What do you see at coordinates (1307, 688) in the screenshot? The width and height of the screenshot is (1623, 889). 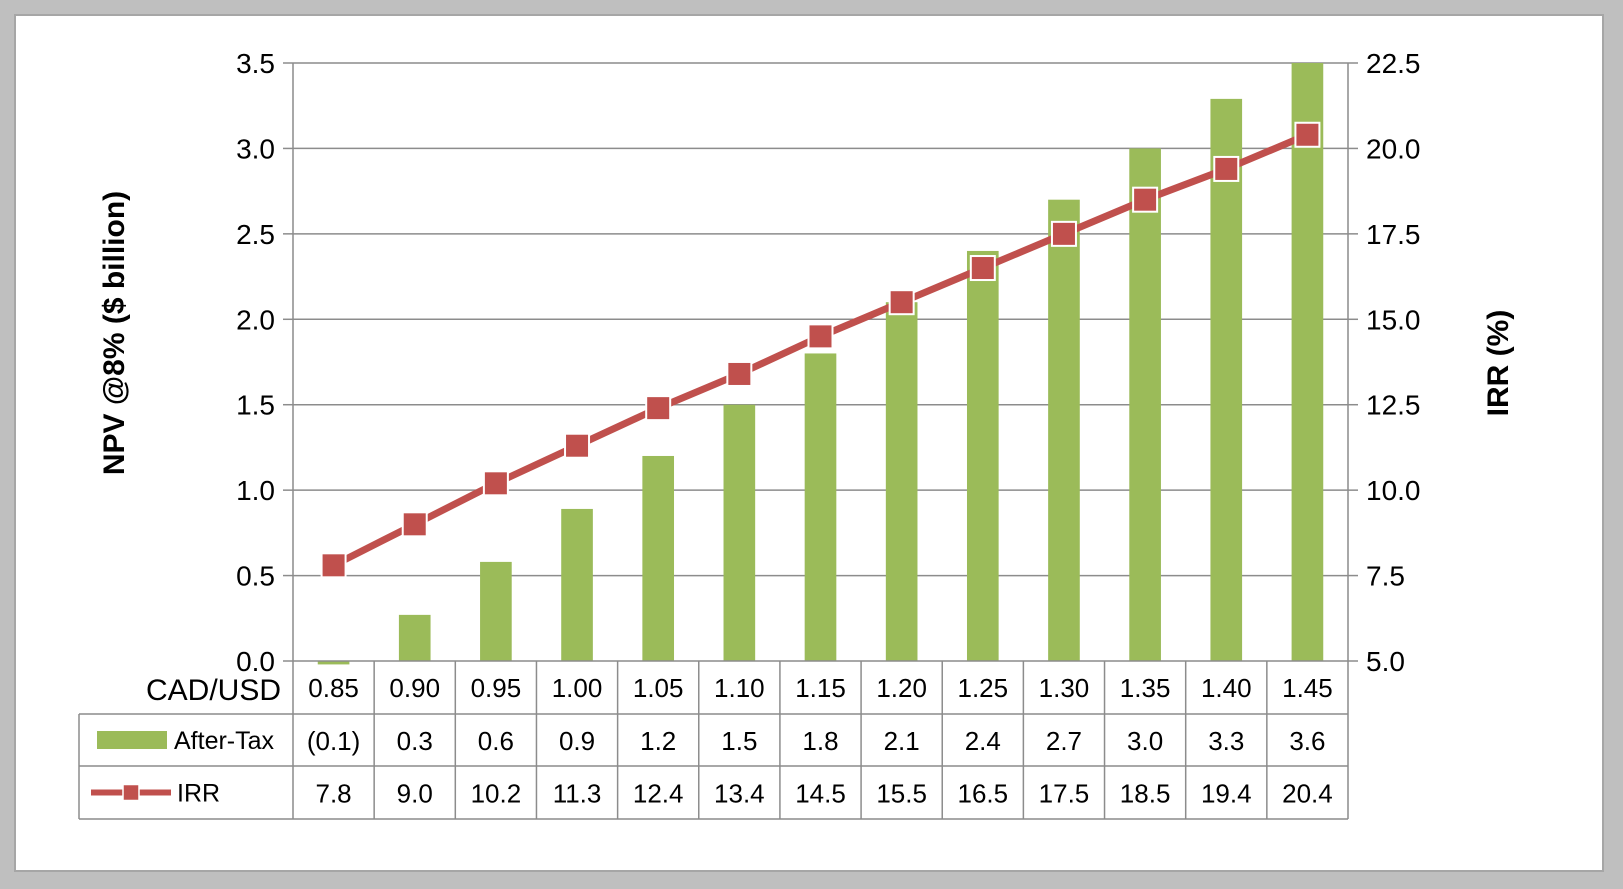 I see `category-label: 1.45` at bounding box center [1307, 688].